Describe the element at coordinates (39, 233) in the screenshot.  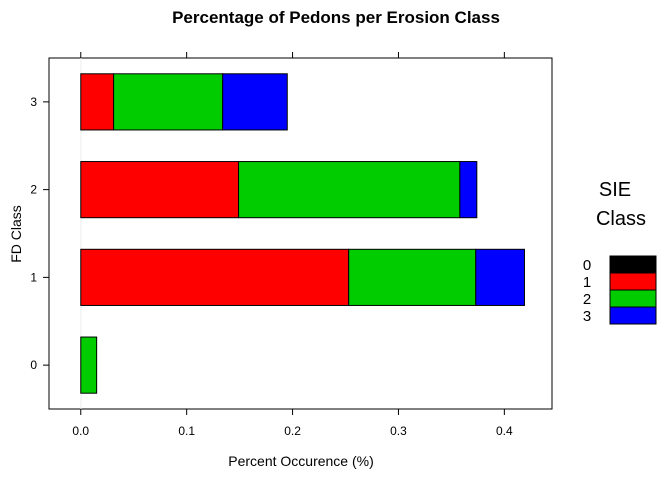
I see `y-axis-ticks: 0 1 2 3` at that location.